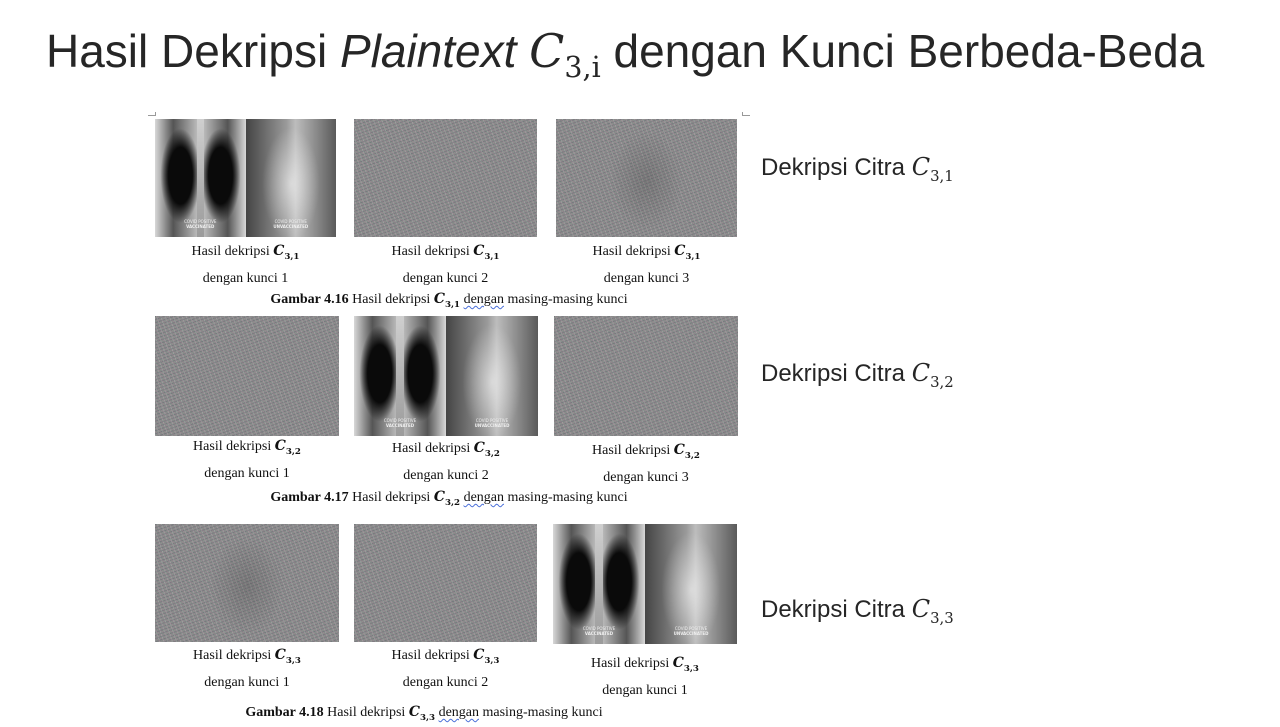 The image size is (1280, 727). What do you see at coordinates (646, 376) in the screenshot?
I see `image-c32-key3-noise` at bounding box center [646, 376].